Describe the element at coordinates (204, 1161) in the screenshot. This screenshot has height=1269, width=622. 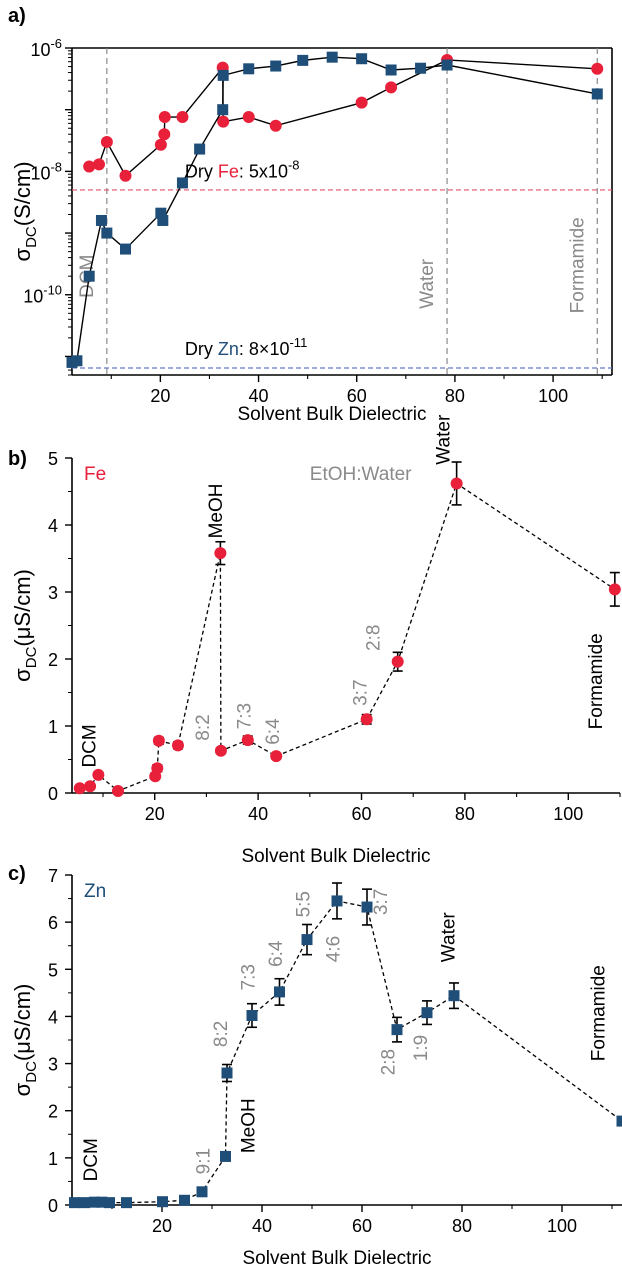
I see `point-annotation: 9:1` at that location.